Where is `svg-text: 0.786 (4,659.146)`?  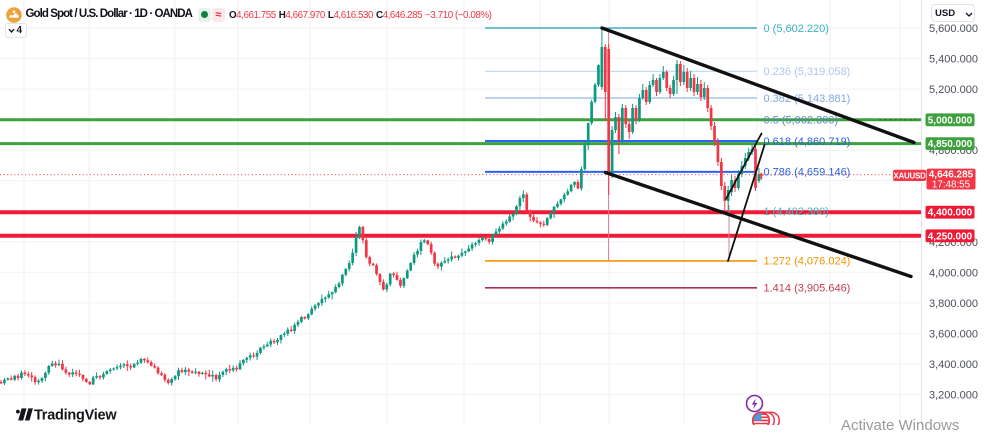
svg-text: 0.786 (4,659.146) is located at coordinates (807, 173).